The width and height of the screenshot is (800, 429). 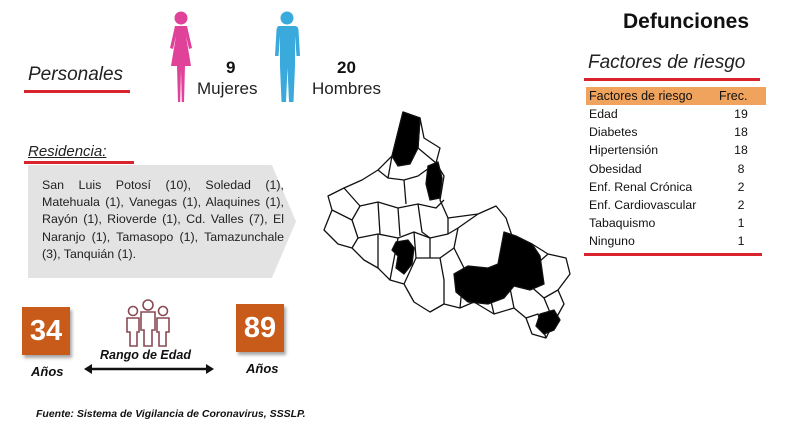 I want to click on table-row: Obesidad 8, so click(x=676, y=169).